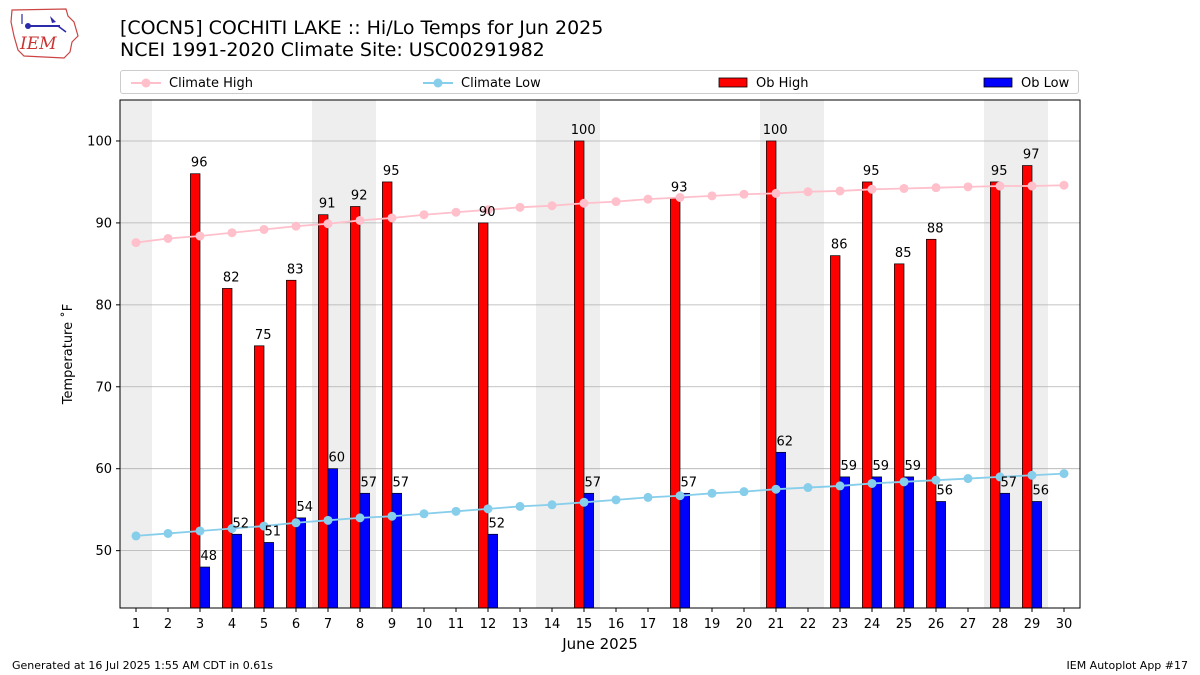 This screenshot has height=675, width=1200. What do you see at coordinates (332, 50) in the screenshot?
I see `chart-subtitle: NCEI 1991-2020 Climate Site: USC00291982` at bounding box center [332, 50].